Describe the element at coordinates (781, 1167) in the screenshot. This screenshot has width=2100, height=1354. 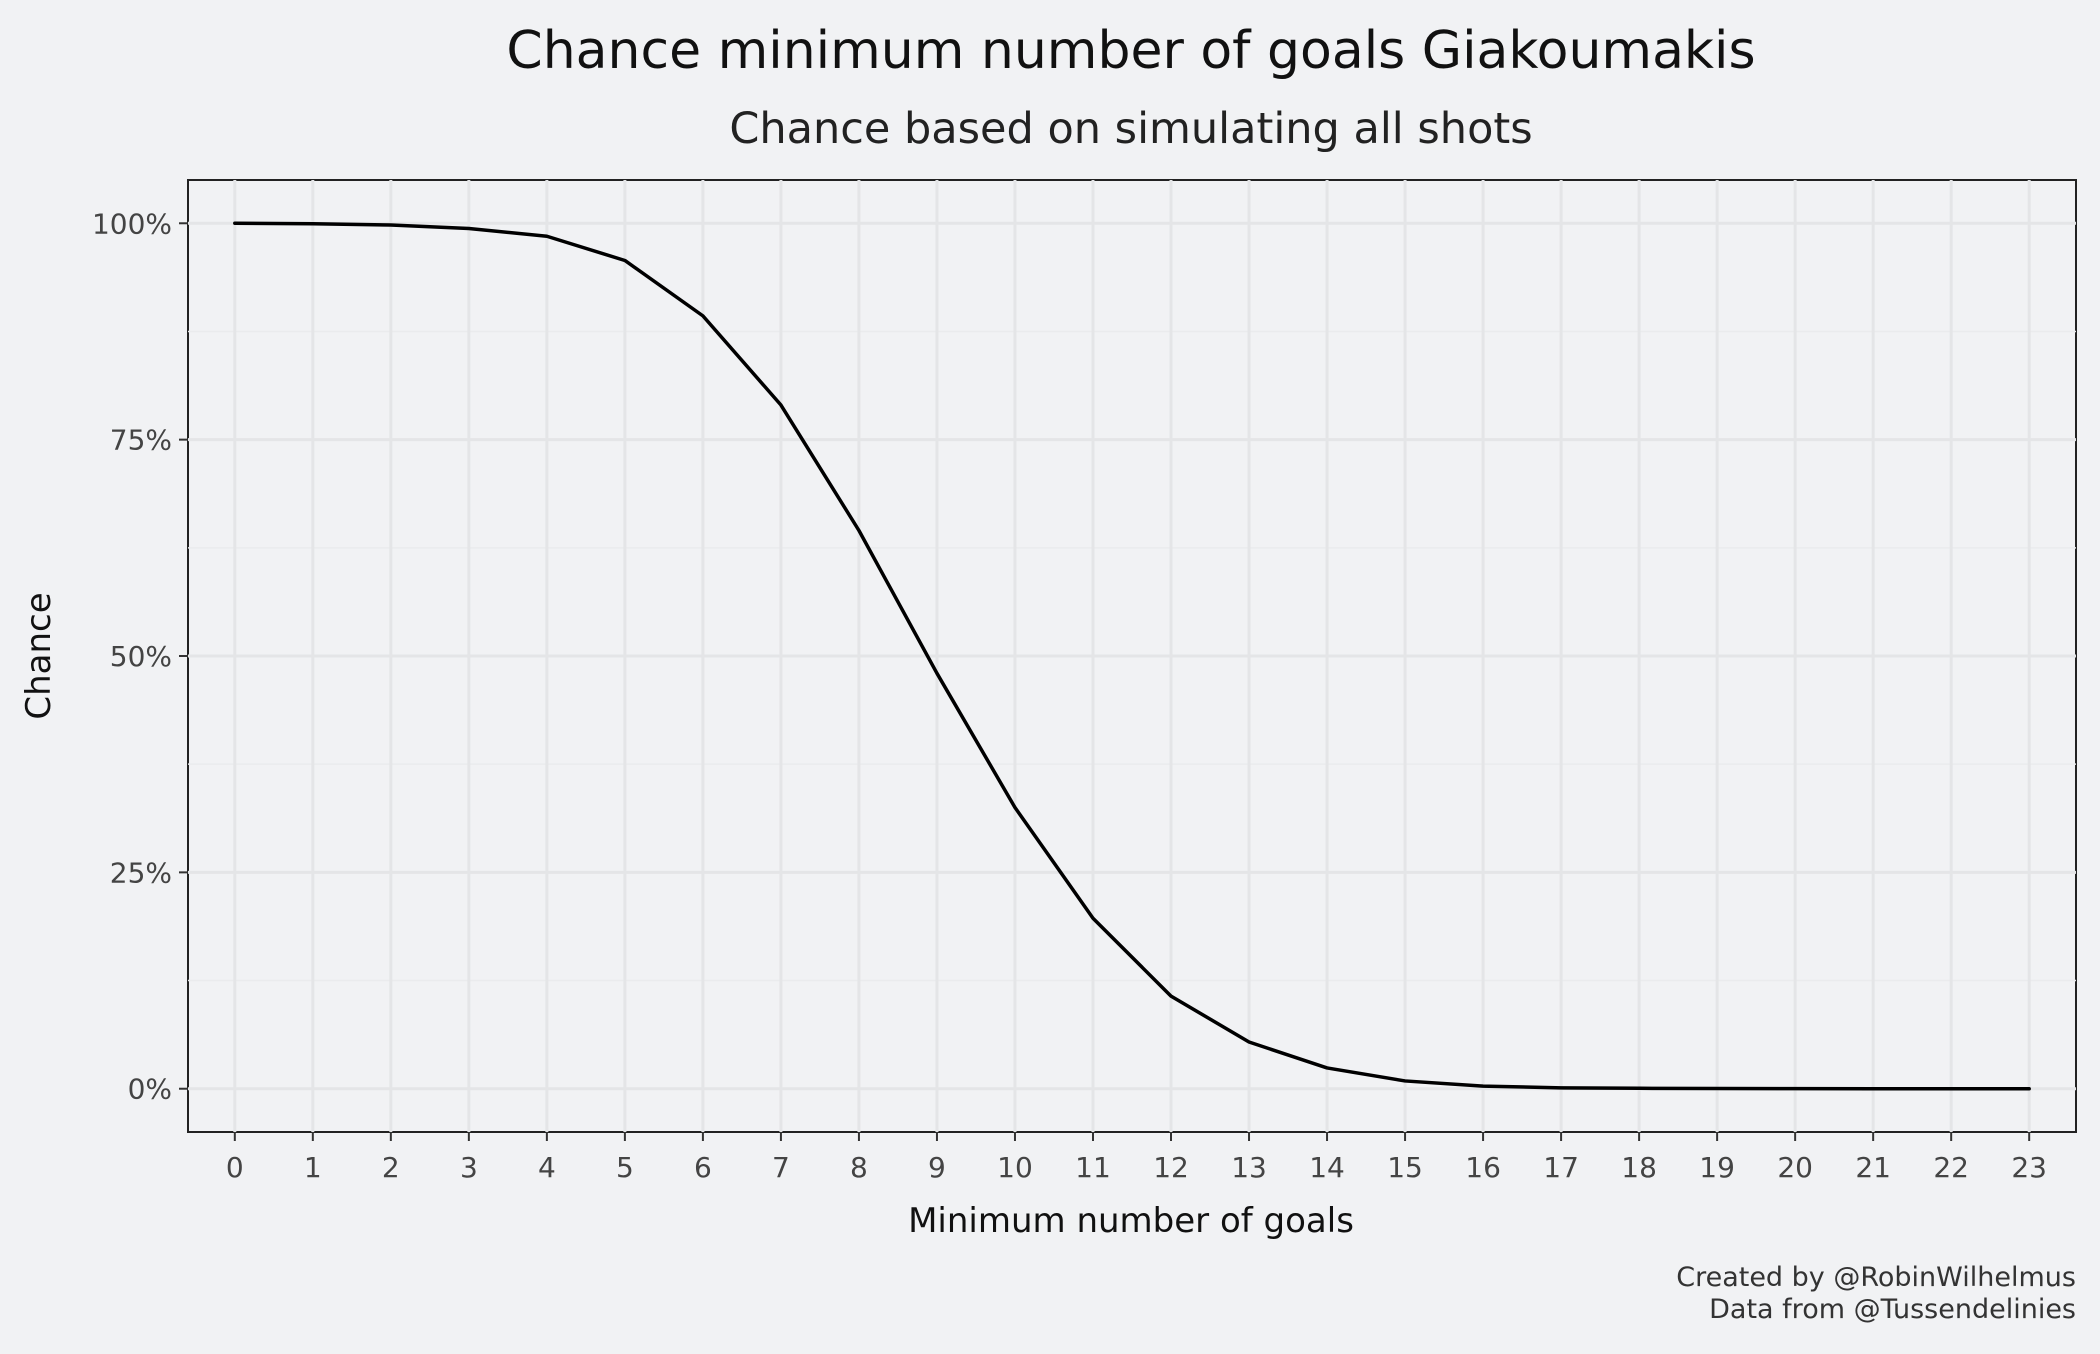
I see `x-tick-label: 7` at that location.